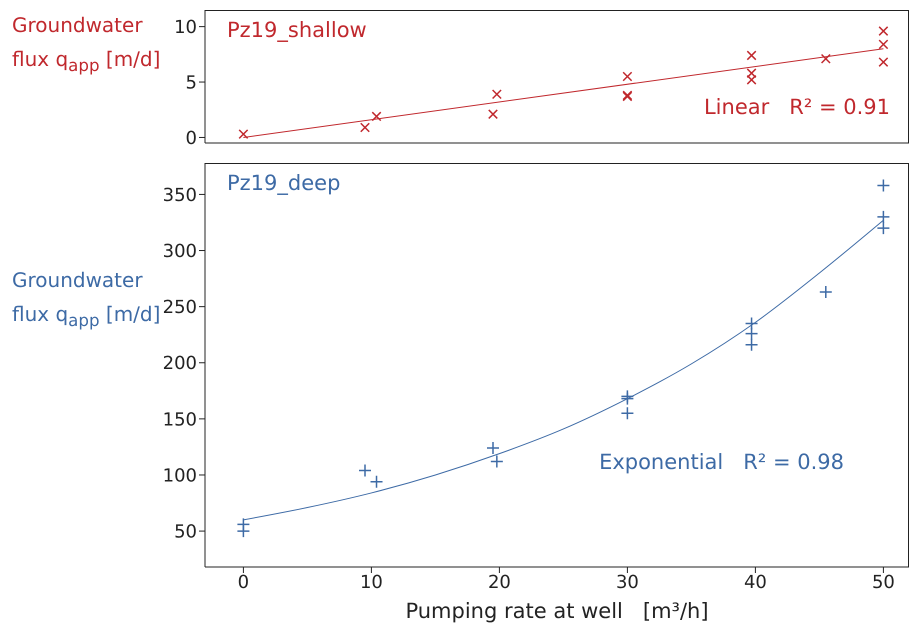  I want to click on x-tick-label: 0, so click(244, 582).